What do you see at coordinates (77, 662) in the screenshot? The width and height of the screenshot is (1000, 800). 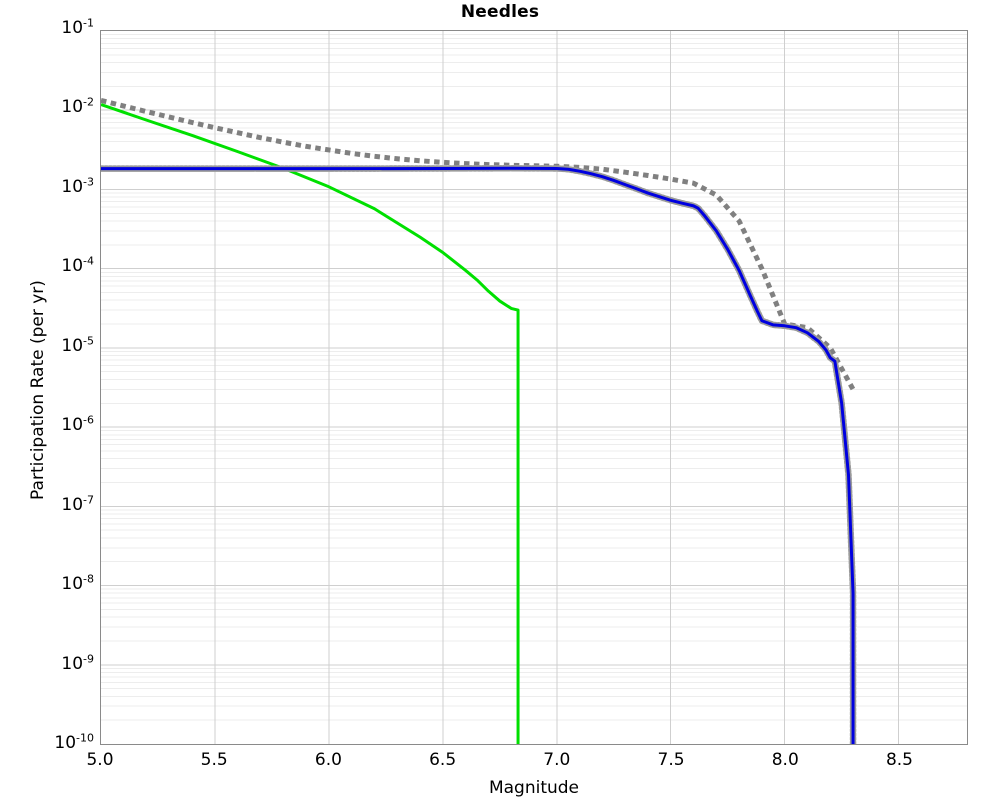 I see `y-tick-label: 10⁻⁹` at bounding box center [77, 662].